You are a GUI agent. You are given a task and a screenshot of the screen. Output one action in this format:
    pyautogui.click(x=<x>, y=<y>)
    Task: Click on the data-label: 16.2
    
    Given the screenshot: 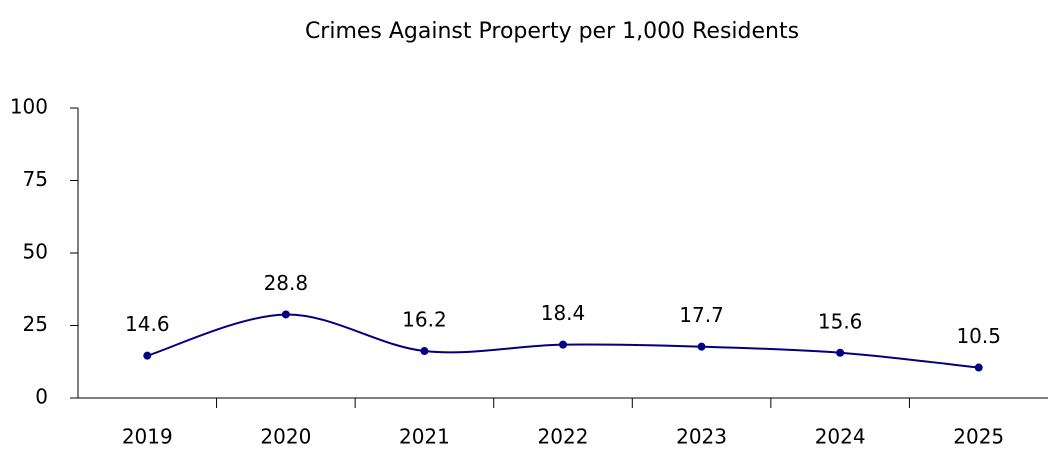 What is the action you would take?
    pyautogui.click(x=424, y=320)
    